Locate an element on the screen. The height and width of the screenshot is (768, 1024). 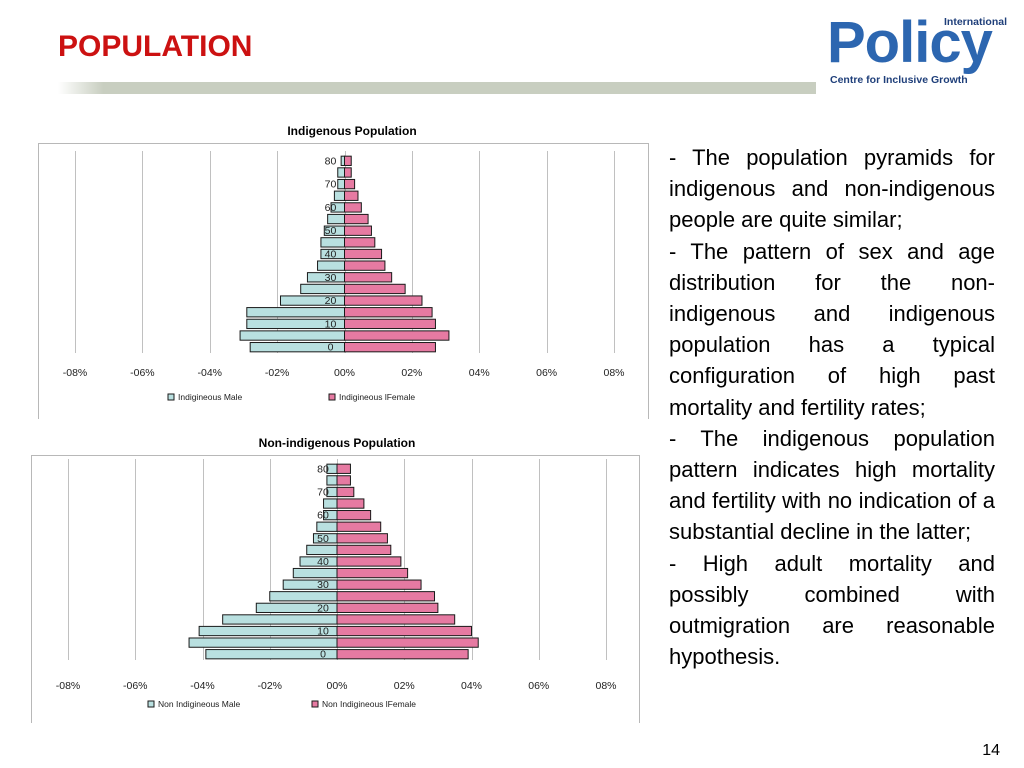
chart-title-non-indigenous: Non-indigenous Population is located at coordinates (337, 443).